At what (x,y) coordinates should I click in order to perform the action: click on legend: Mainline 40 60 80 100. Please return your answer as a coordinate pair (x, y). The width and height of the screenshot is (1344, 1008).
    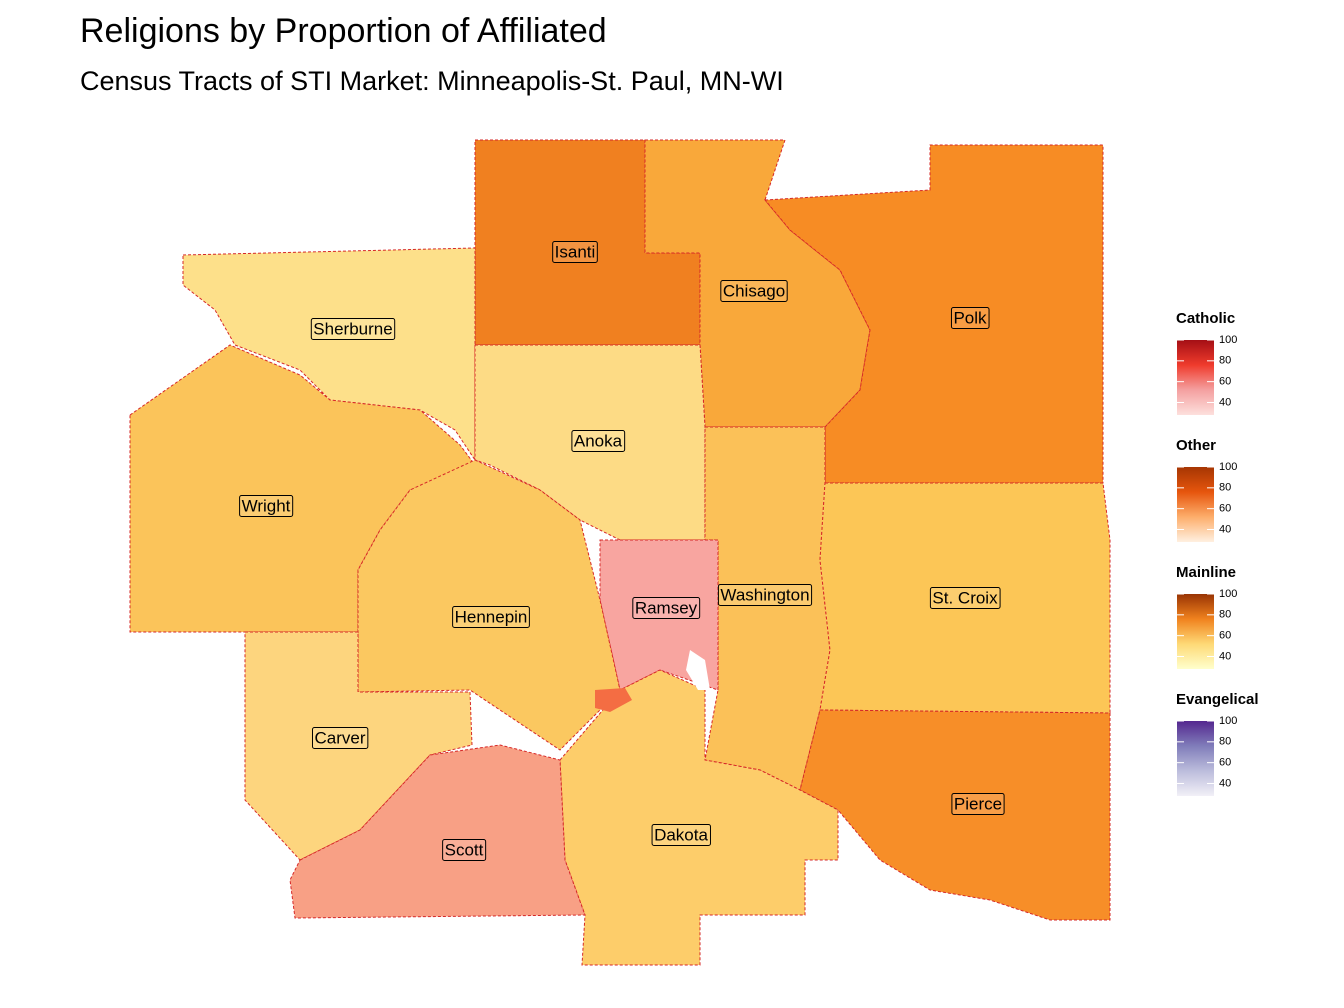
    Looking at the image, I should click on (1206, 616).